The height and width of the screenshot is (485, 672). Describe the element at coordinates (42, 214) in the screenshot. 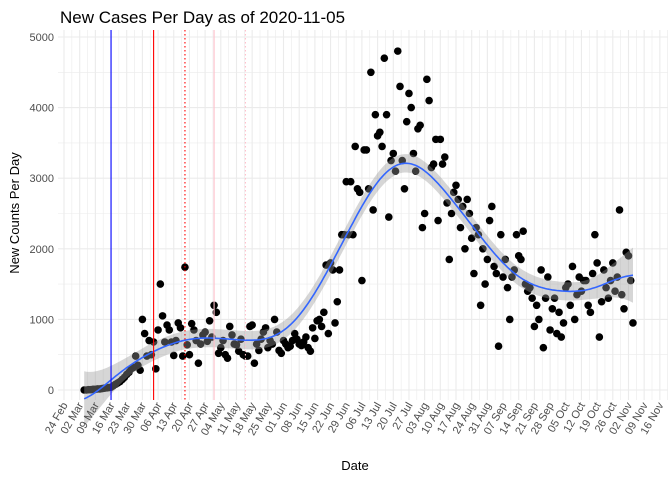

I see `y-axis-ticks: 0 1000 2000 3000 4000 5000` at that location.